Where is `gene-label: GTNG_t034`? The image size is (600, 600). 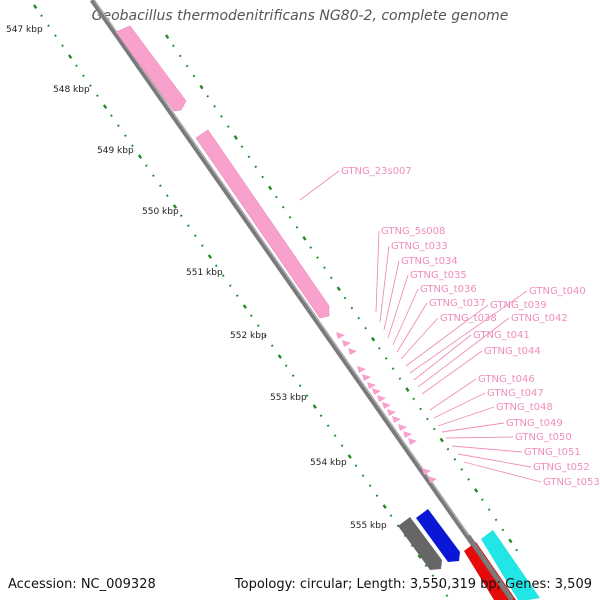
gene-label: GTNG_t034 is located at coordinates (429, 261).